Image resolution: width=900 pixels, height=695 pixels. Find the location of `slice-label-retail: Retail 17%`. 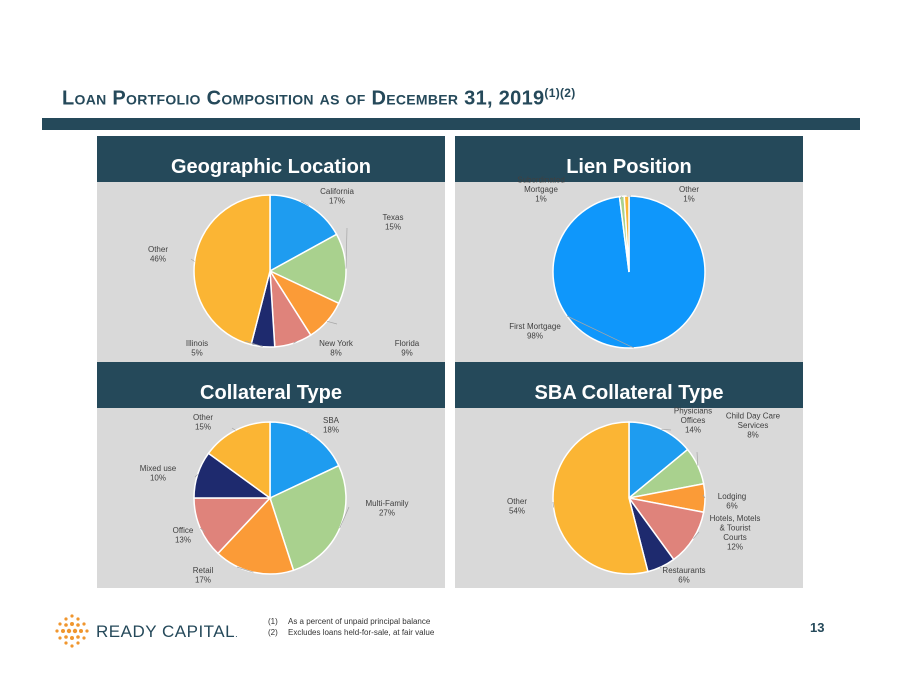

slice-label-retail: Retail 17% is located at coordinates (203, 575).